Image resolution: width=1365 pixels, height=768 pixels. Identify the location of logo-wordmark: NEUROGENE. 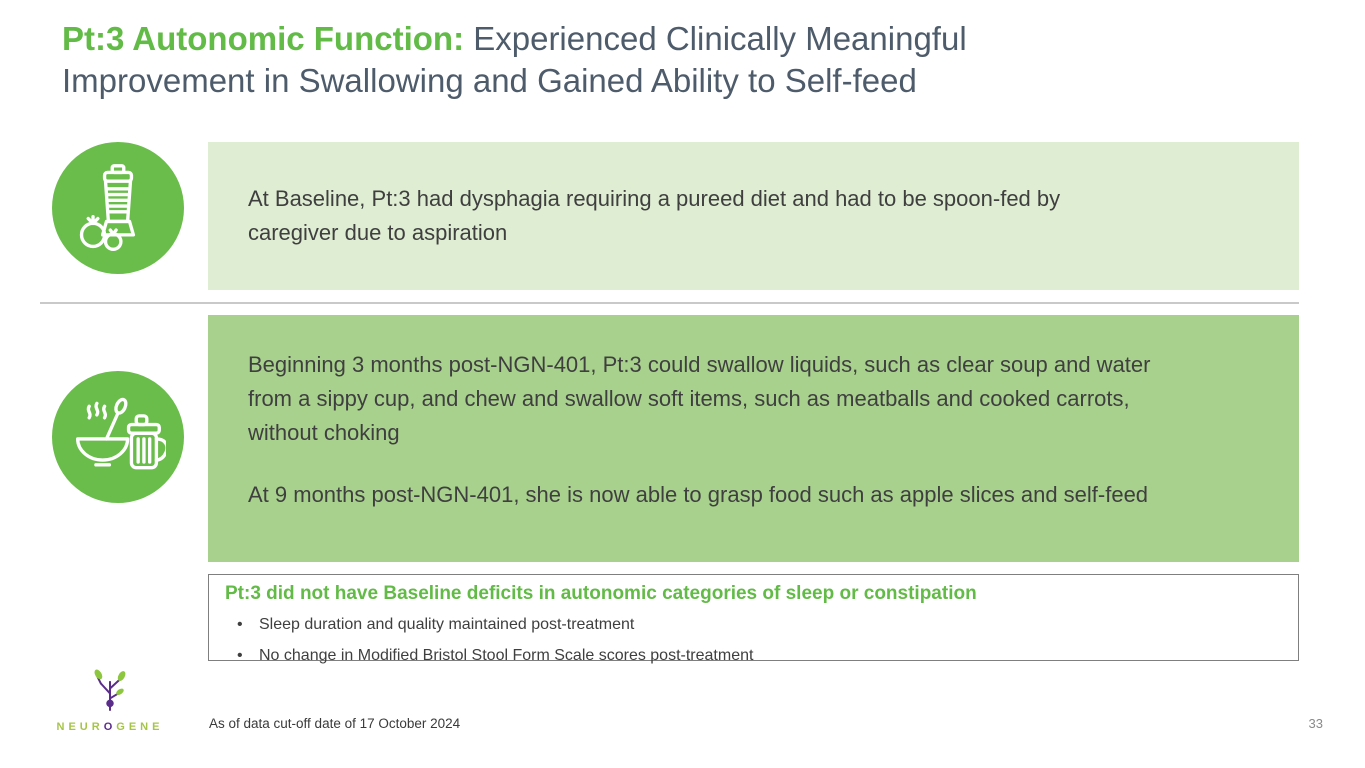
(110, 727).